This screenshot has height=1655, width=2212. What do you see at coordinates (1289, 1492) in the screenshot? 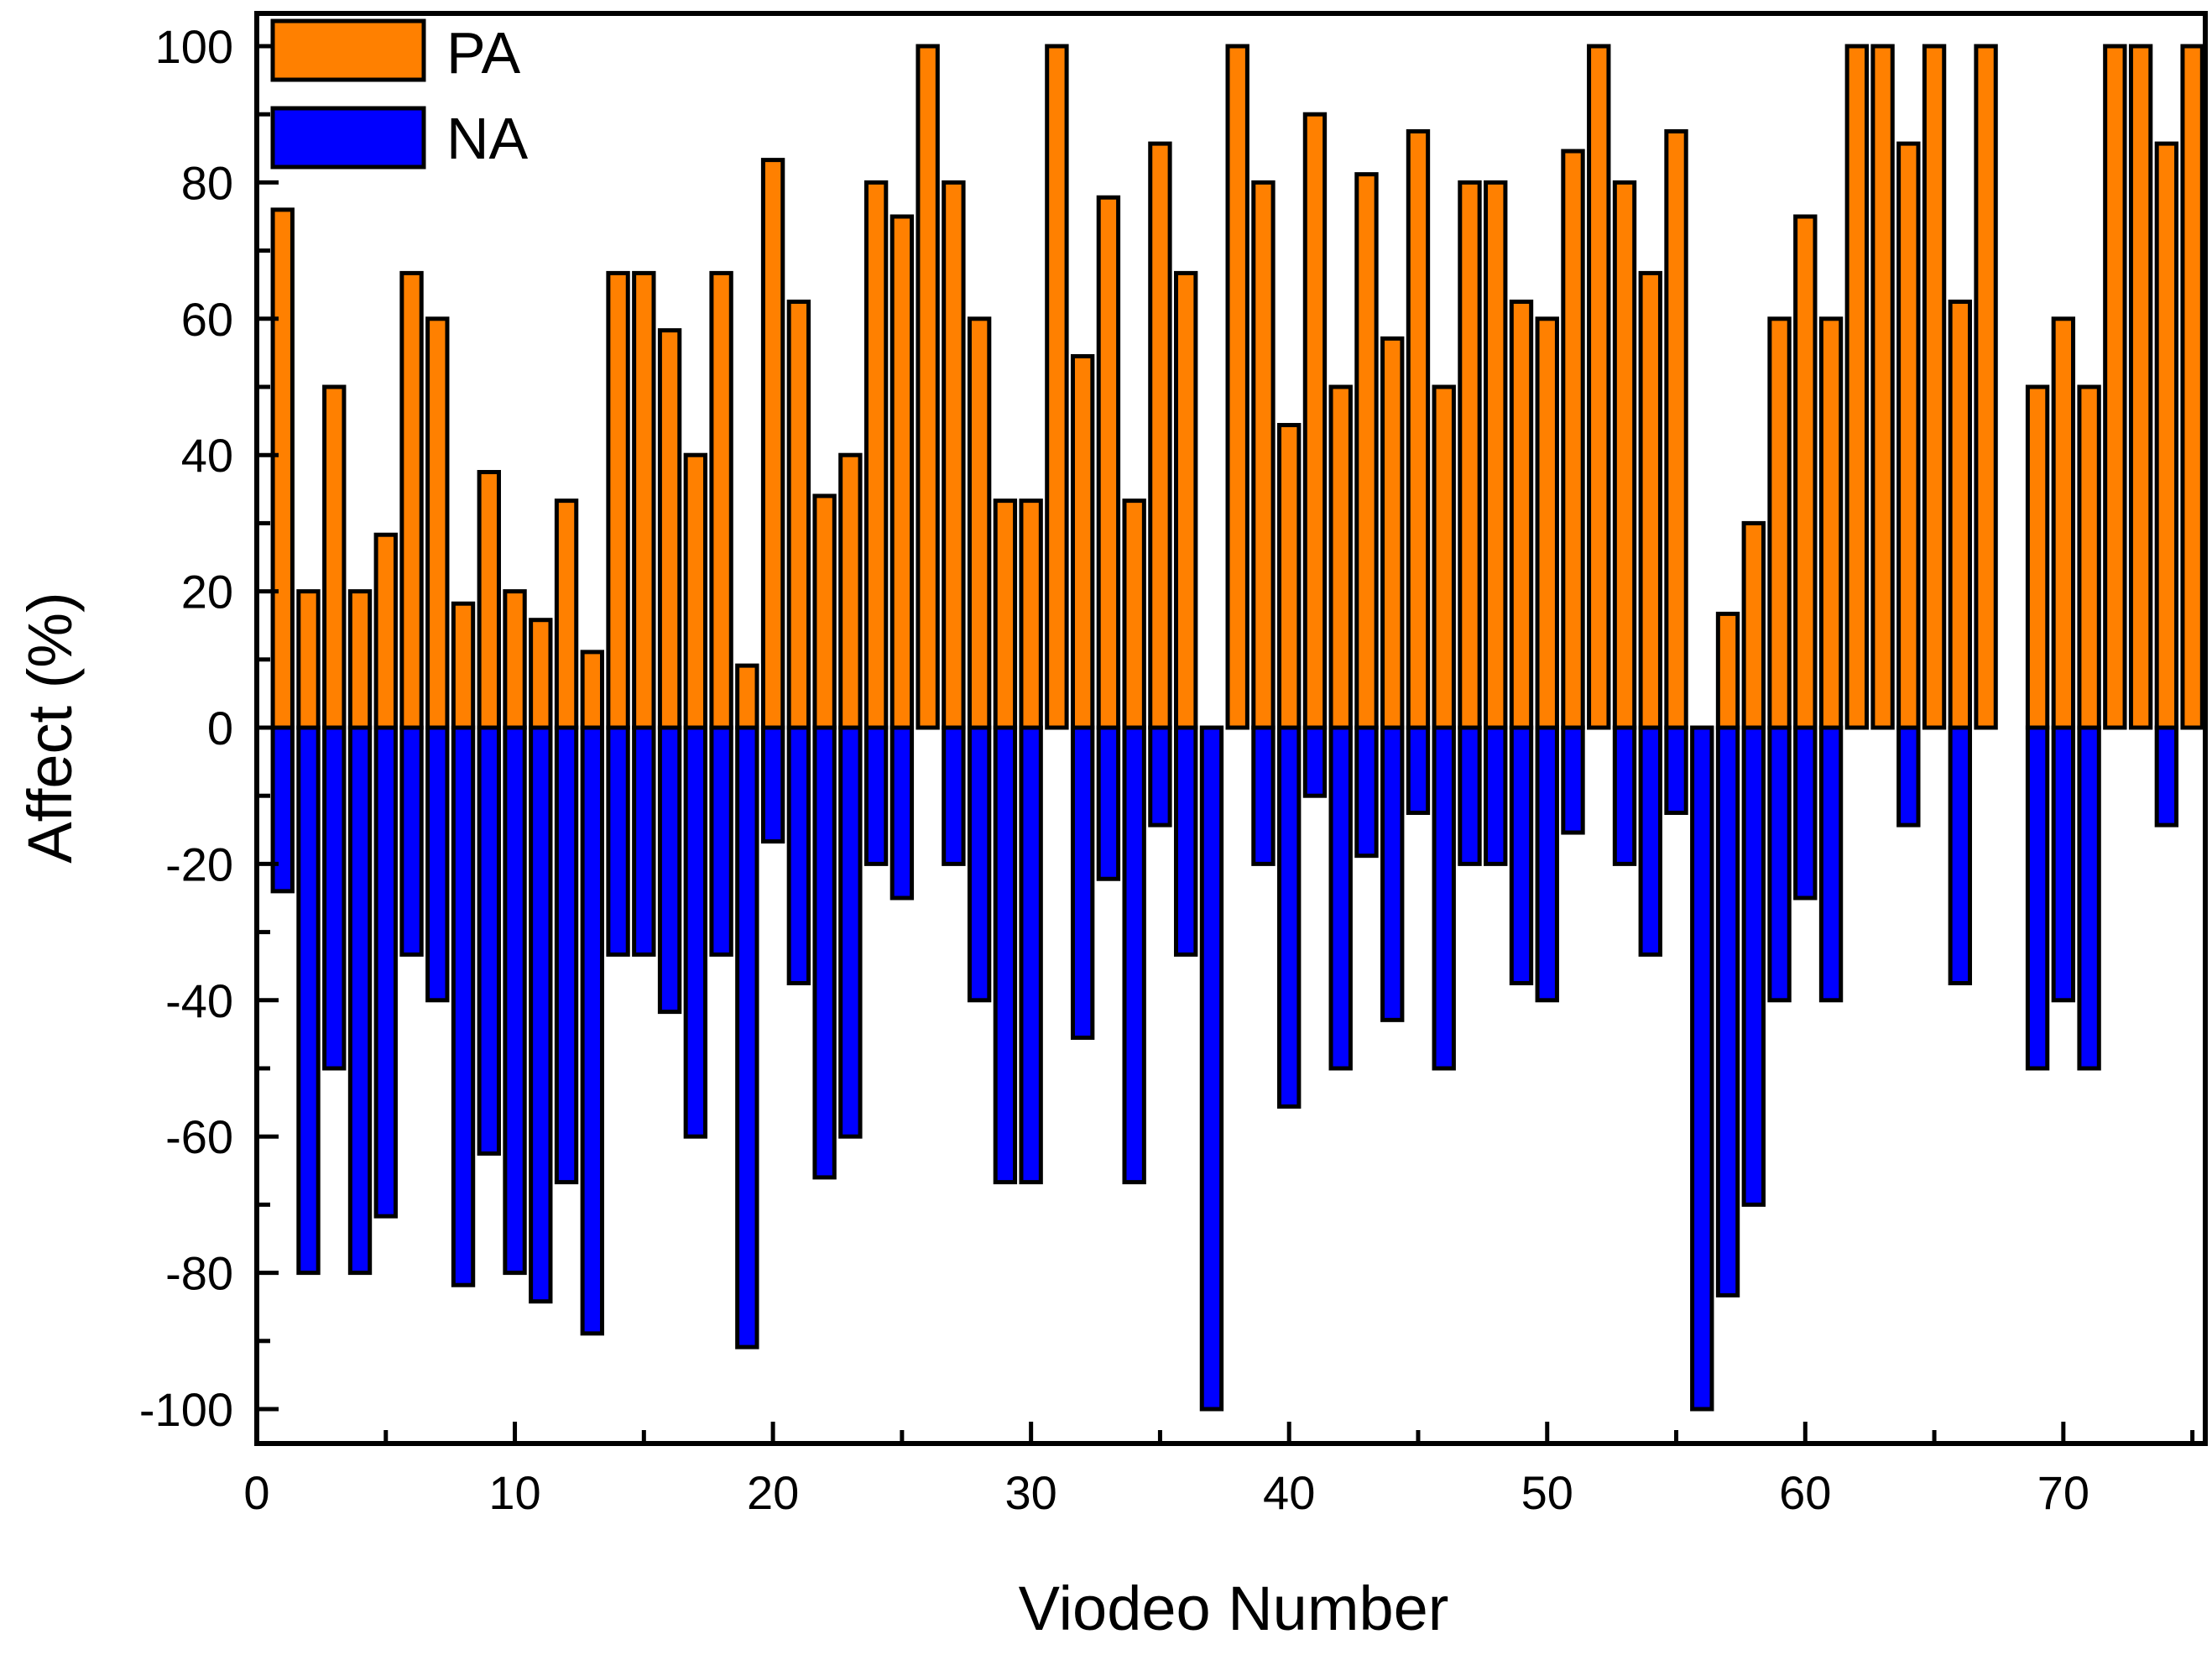
I see `x-tick-label: 40` at bounding box center [1289, 1492].